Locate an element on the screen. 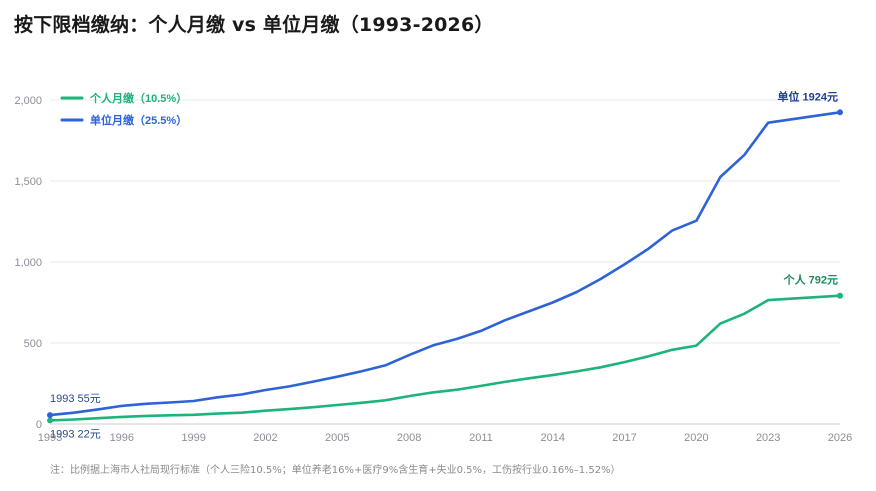 The width and height of the screenshot is (876, 491). y-tick-label: 500 is located at coordinates (33, 344).